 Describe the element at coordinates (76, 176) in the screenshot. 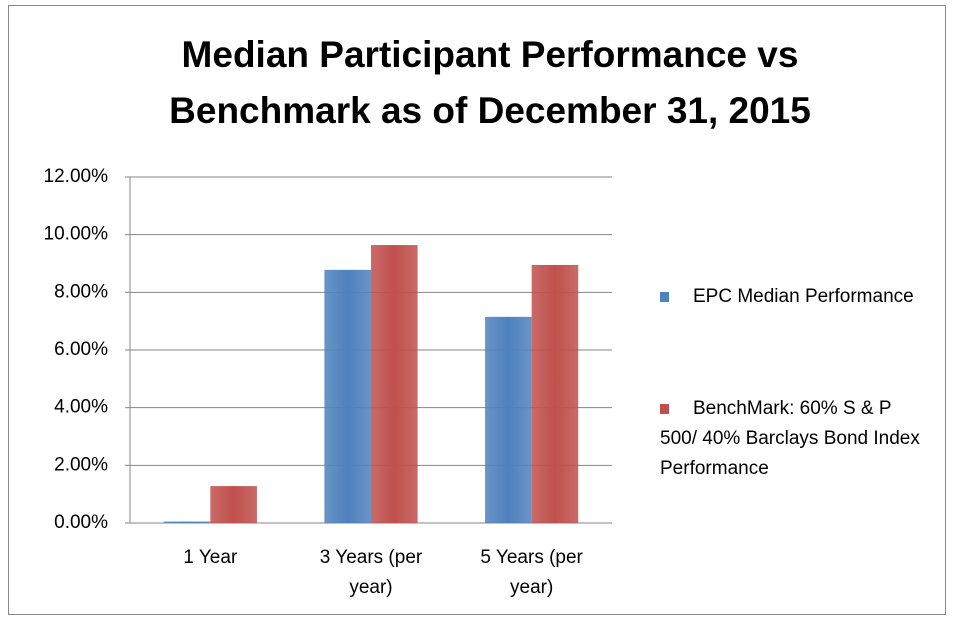

I see `y-tick-label: 12.00%` at that location.